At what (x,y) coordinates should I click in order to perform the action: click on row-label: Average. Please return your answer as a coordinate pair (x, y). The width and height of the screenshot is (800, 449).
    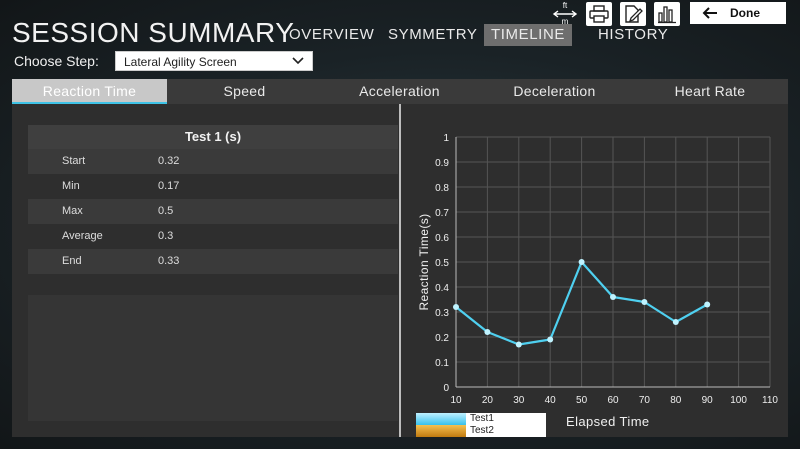
    Looking at the image, I should click on (82, 236).